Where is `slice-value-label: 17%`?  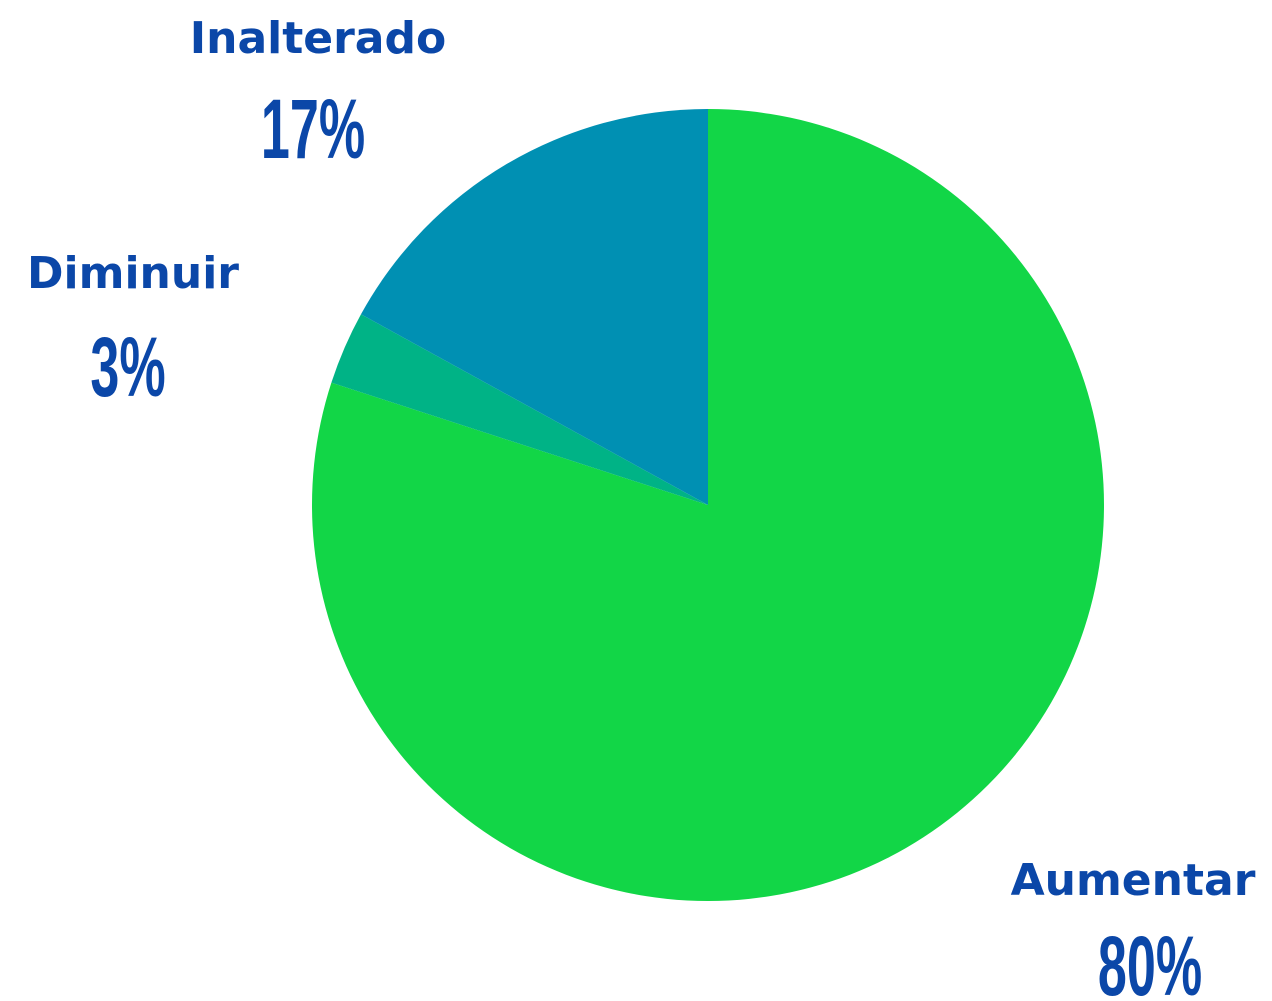 slice-value-label: 17% is located at coordinates (313, 129).